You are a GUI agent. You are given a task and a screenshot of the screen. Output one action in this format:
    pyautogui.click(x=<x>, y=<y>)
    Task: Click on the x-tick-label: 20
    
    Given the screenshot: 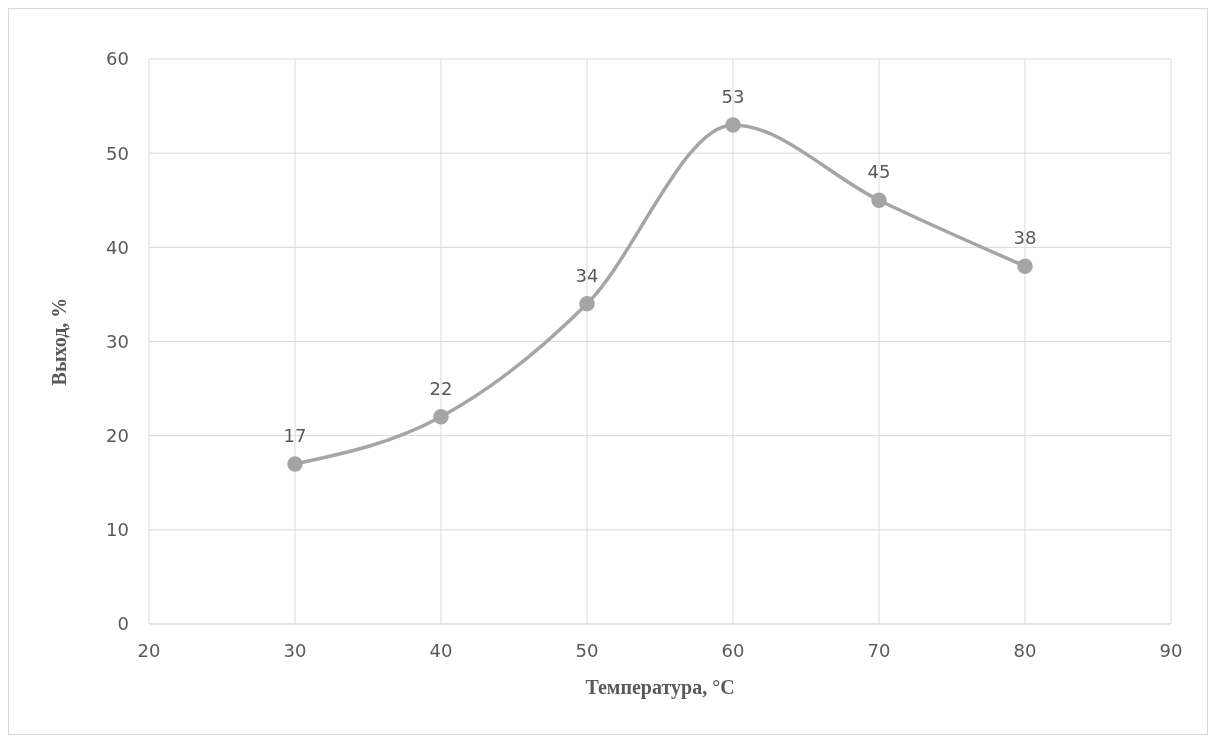 What is the action you would take?
    pyautogui.click(x=149, y=650)
    